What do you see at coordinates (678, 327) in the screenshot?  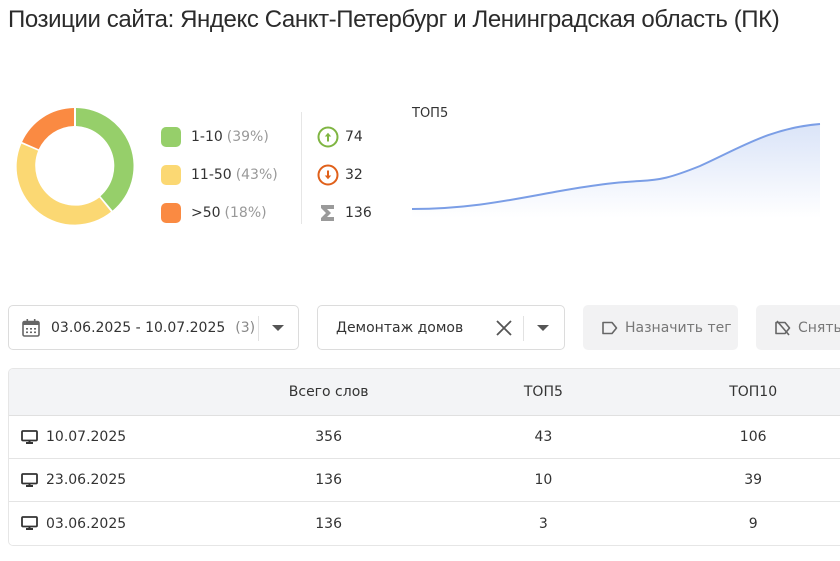 I see `assign-tag-label: Назначить тег` at bounding box center [678, 327].